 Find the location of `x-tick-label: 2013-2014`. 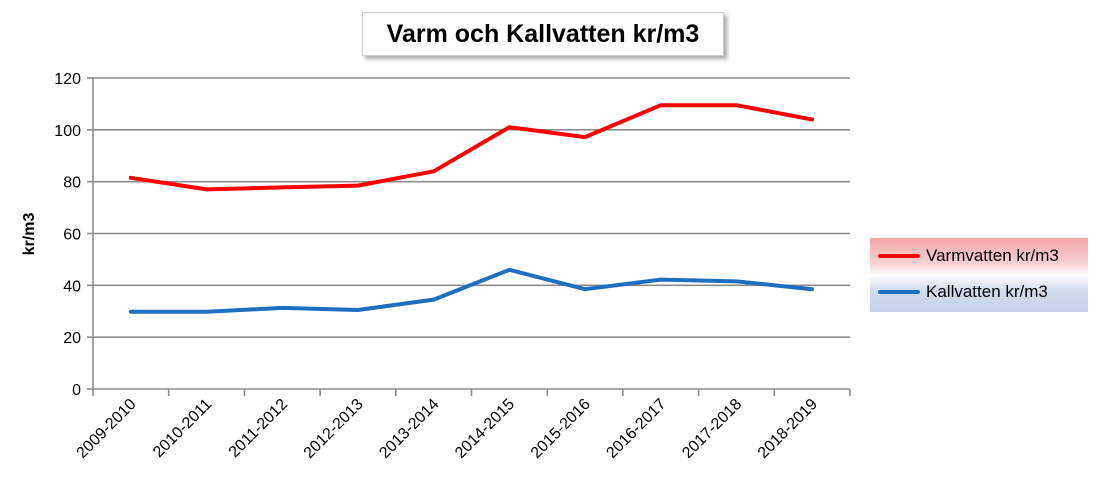

x-tick-label: 2013-2014 is located at coordinates (409, 429).